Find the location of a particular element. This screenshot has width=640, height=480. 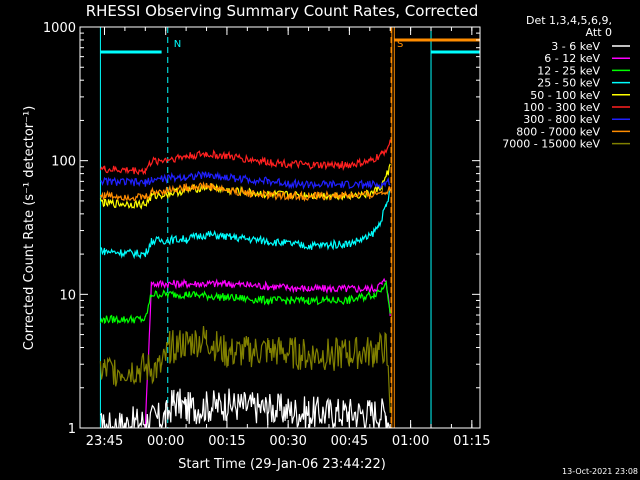

legend-label-6: 300 - 800 keV is located at coordinates (561, 119).